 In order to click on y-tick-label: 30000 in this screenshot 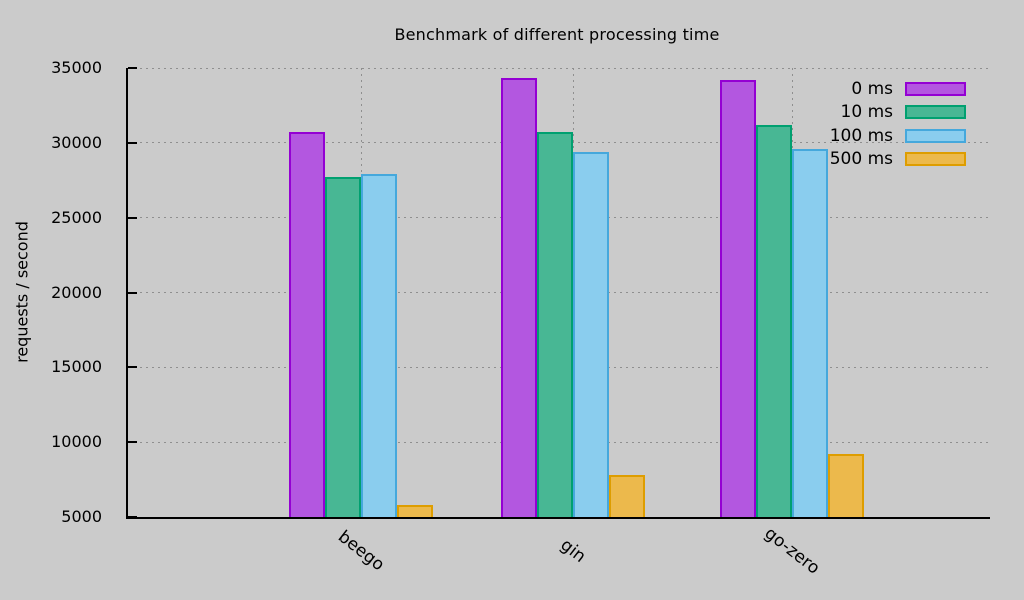, I will do `click(76, 142)`.